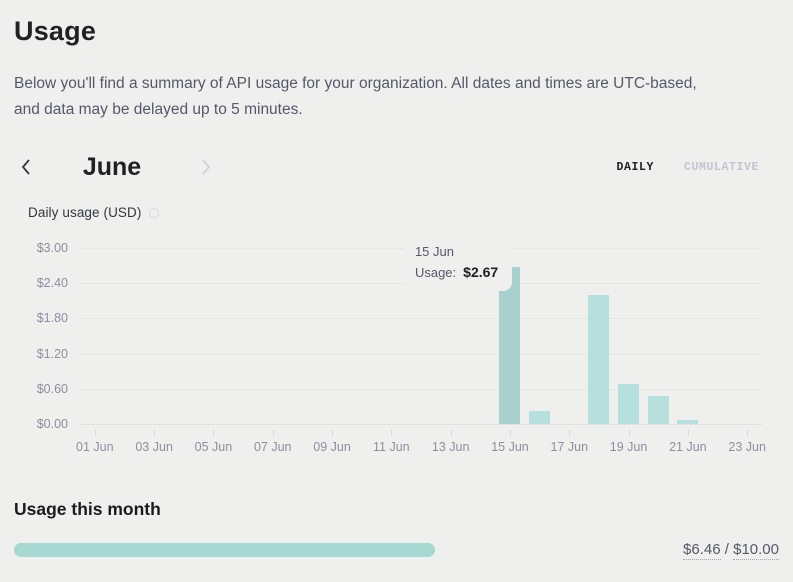 This screenshot has height=582, width=793. What do you see at coordinates (224, 549) in the screenshot?
I see `usage-progress-fill` at bounding box center [224, 549].